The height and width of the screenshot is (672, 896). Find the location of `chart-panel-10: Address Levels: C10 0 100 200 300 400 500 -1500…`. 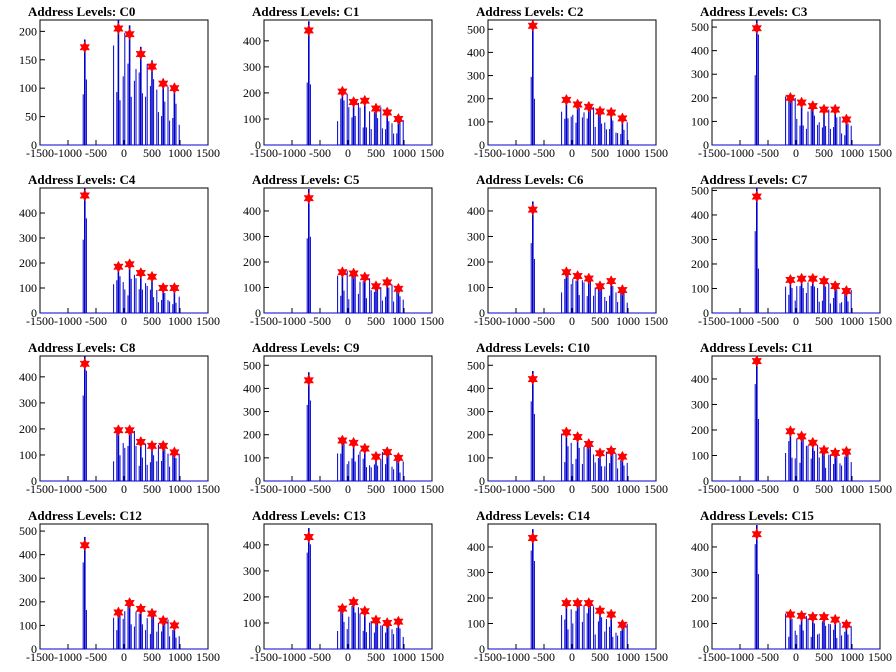

chart-panel-10: Address Levels: C10 0 100 200 300 400 500 -1500… is located at coordinates (567, 418).